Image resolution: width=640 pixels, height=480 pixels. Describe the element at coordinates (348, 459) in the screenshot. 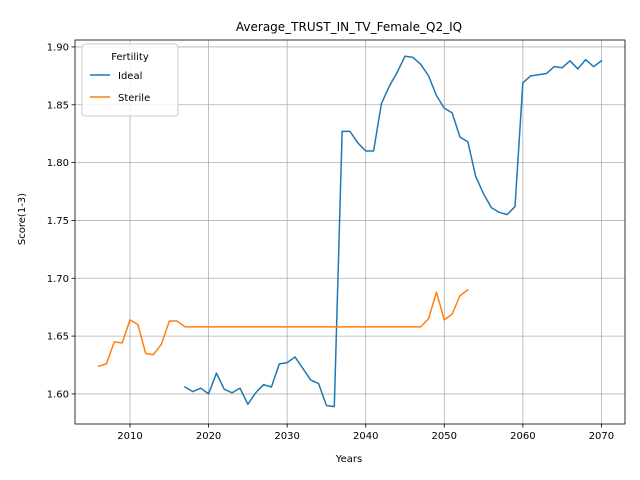

I see `x-axis-label: Years` at that location.